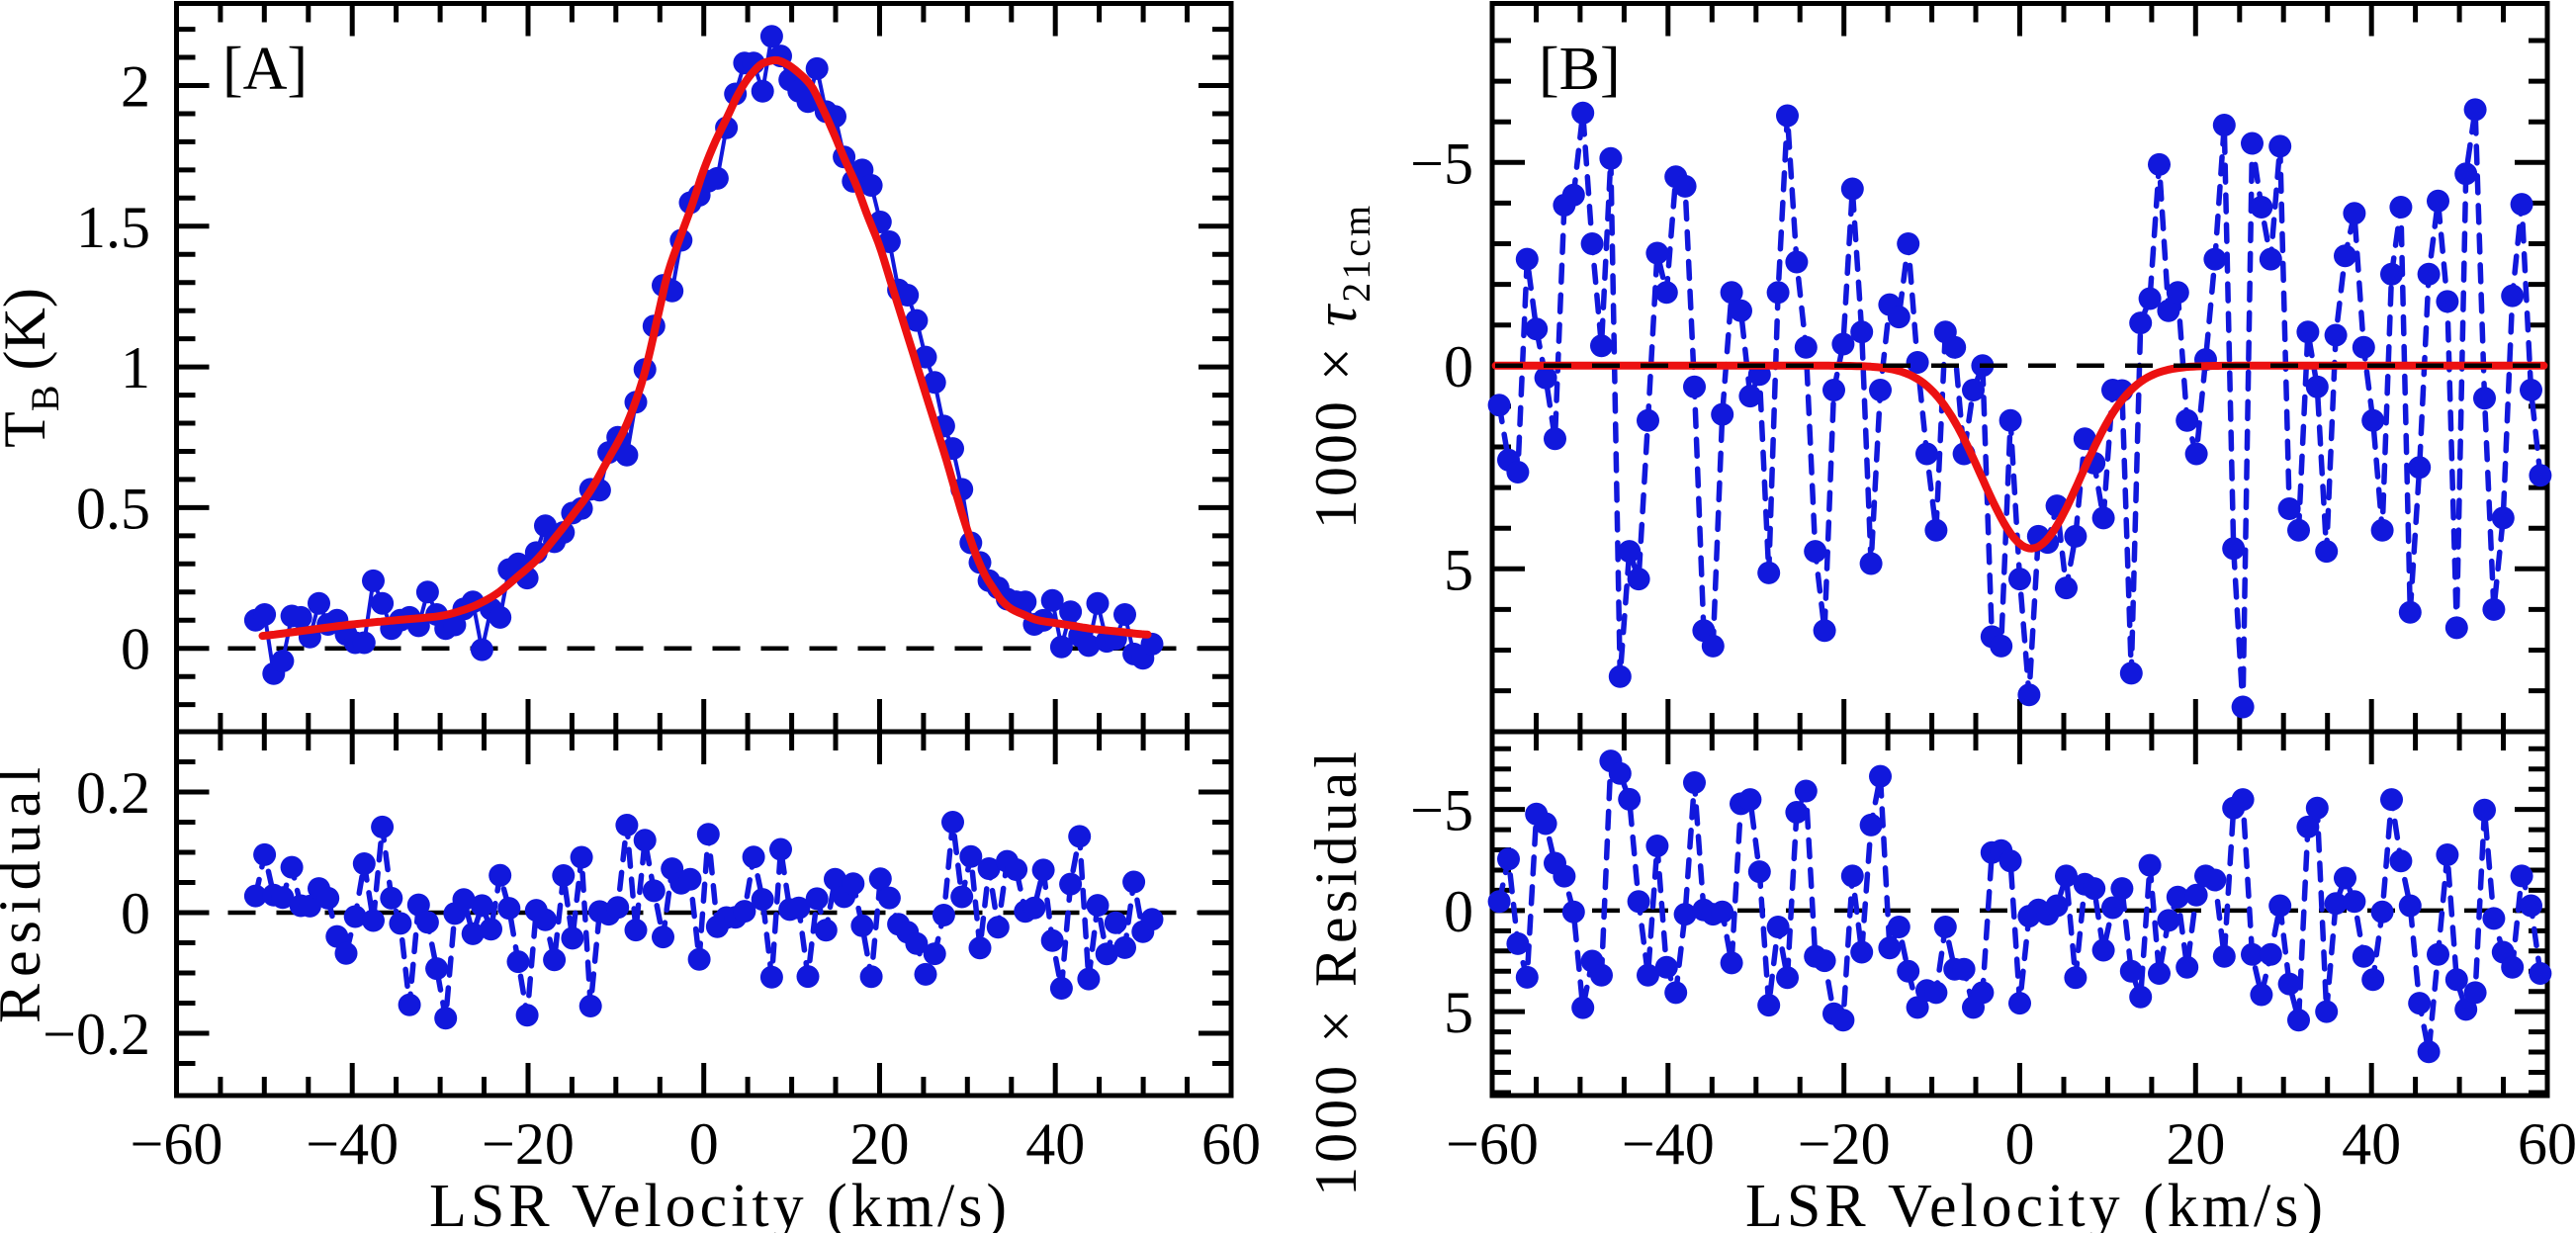  What do you see at coordinates (1580, 69) in the screenshot?
I see `svg-text: [B]` at bounding box center [1580, 69].